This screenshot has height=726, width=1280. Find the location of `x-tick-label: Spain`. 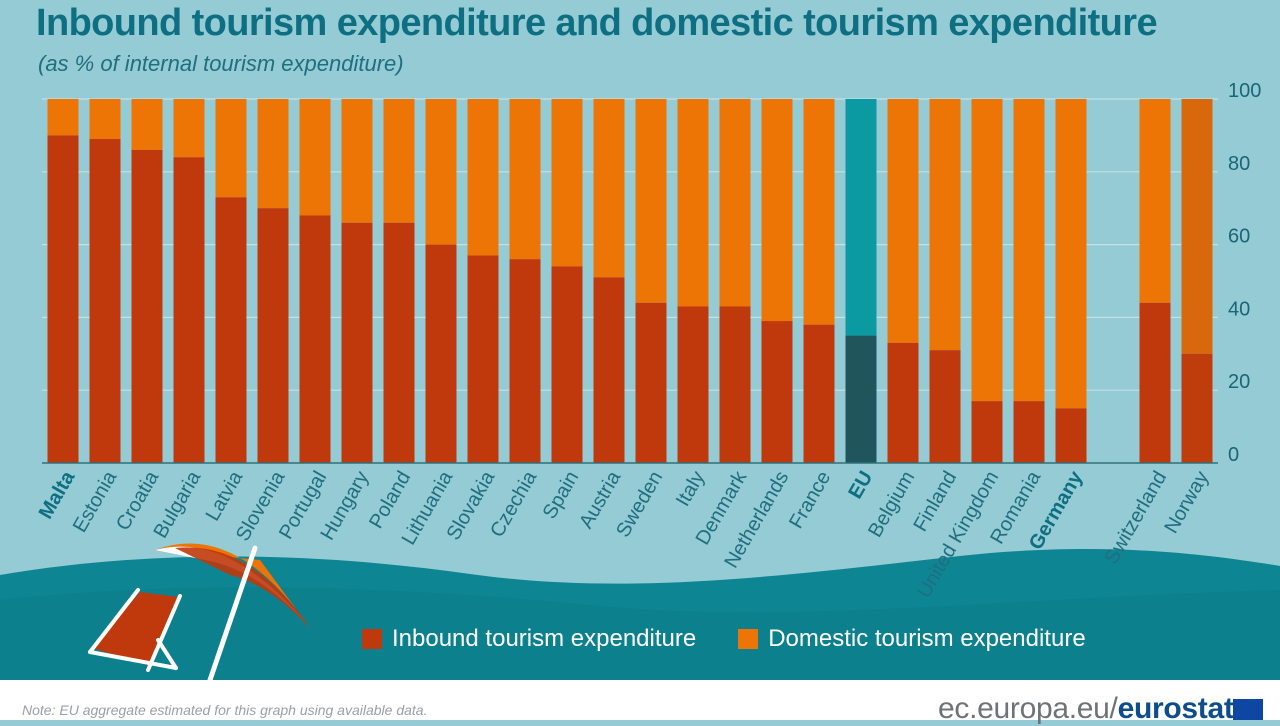

x-tick-label: Spain is located at coordinates (561, 495).